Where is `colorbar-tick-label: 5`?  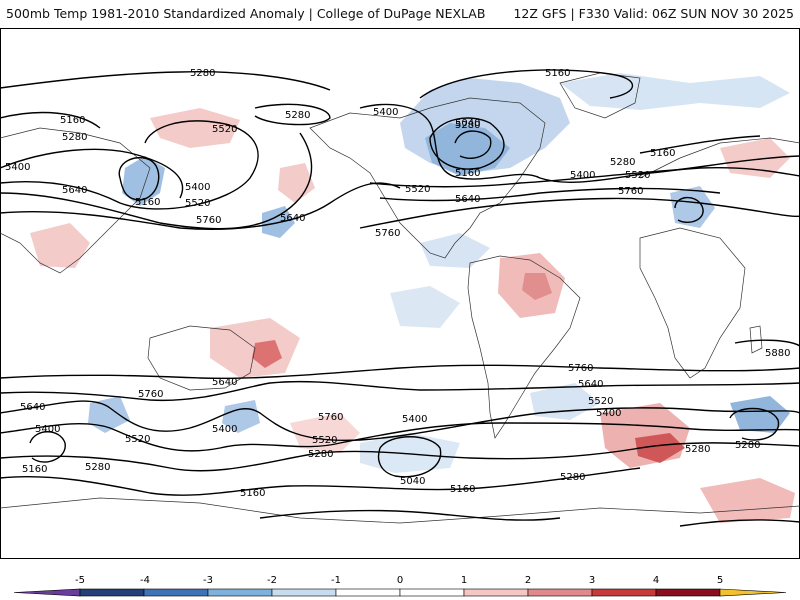 colorbar-tick-label: 5 is located at coordinates (720, 580).